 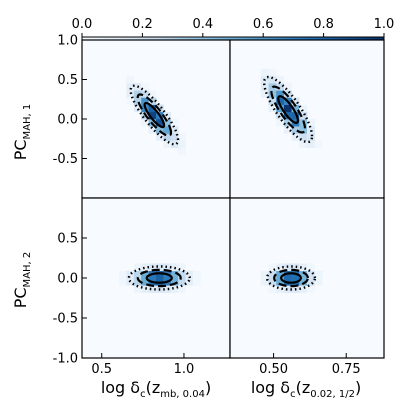 I want to click on y-tick-label: 0.5, so click(x=67, y=239).